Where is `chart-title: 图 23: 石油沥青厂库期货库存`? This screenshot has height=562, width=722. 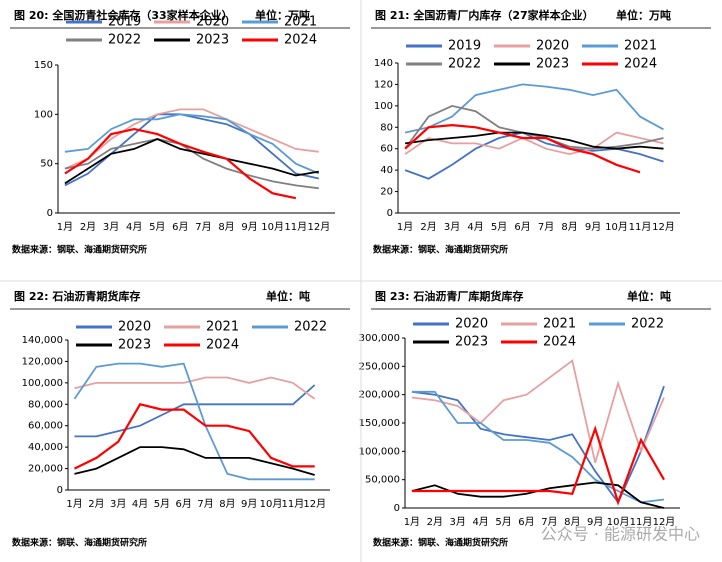 chart-title: 图 23: 石油沥青厂库期货库存 is located at coordinates (449, 296).